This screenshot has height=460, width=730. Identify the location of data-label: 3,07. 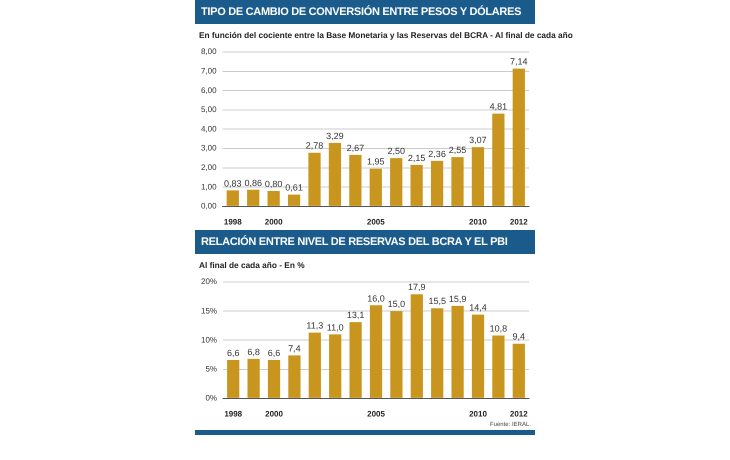
(478, 140).